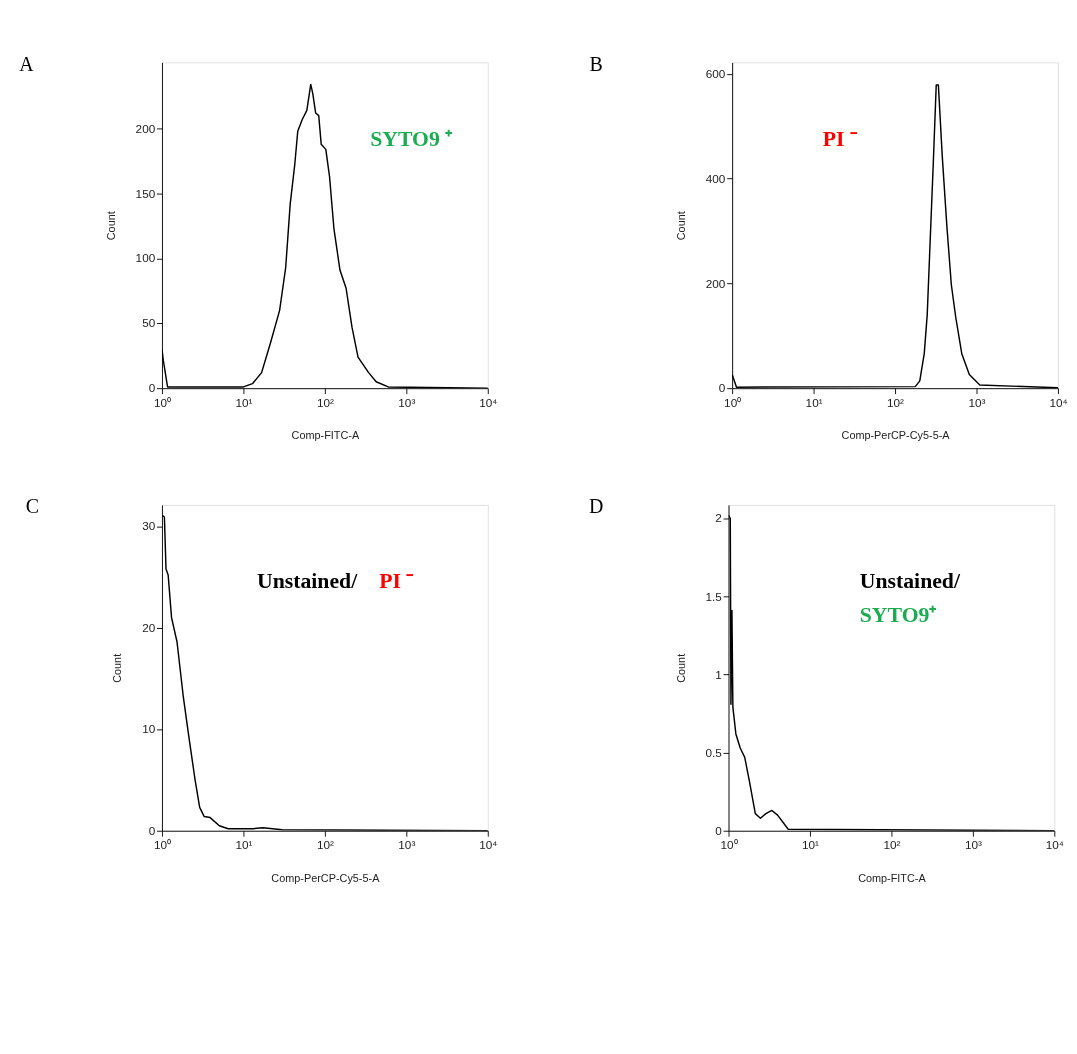 This screenshot has height=1054, width=1077. I want to click on y-tick-label: 100, so click(145, 258).